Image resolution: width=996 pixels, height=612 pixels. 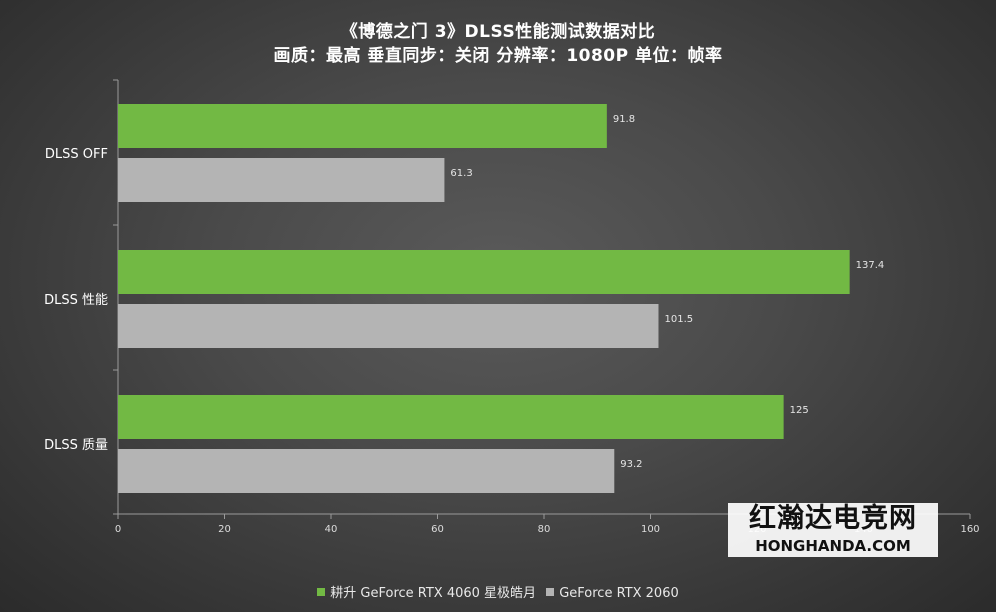 I want to click on x-tick-label: 20, so click(x=224, y=529).